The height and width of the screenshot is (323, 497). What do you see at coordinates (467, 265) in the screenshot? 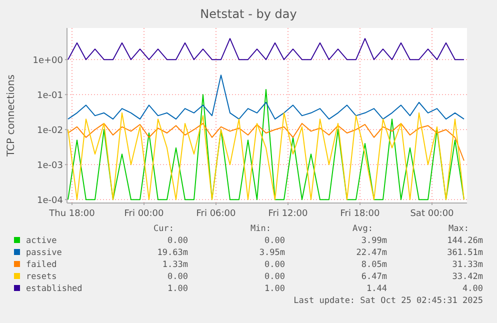
I see `text: 31.33m` at bounding box center [467, 265].